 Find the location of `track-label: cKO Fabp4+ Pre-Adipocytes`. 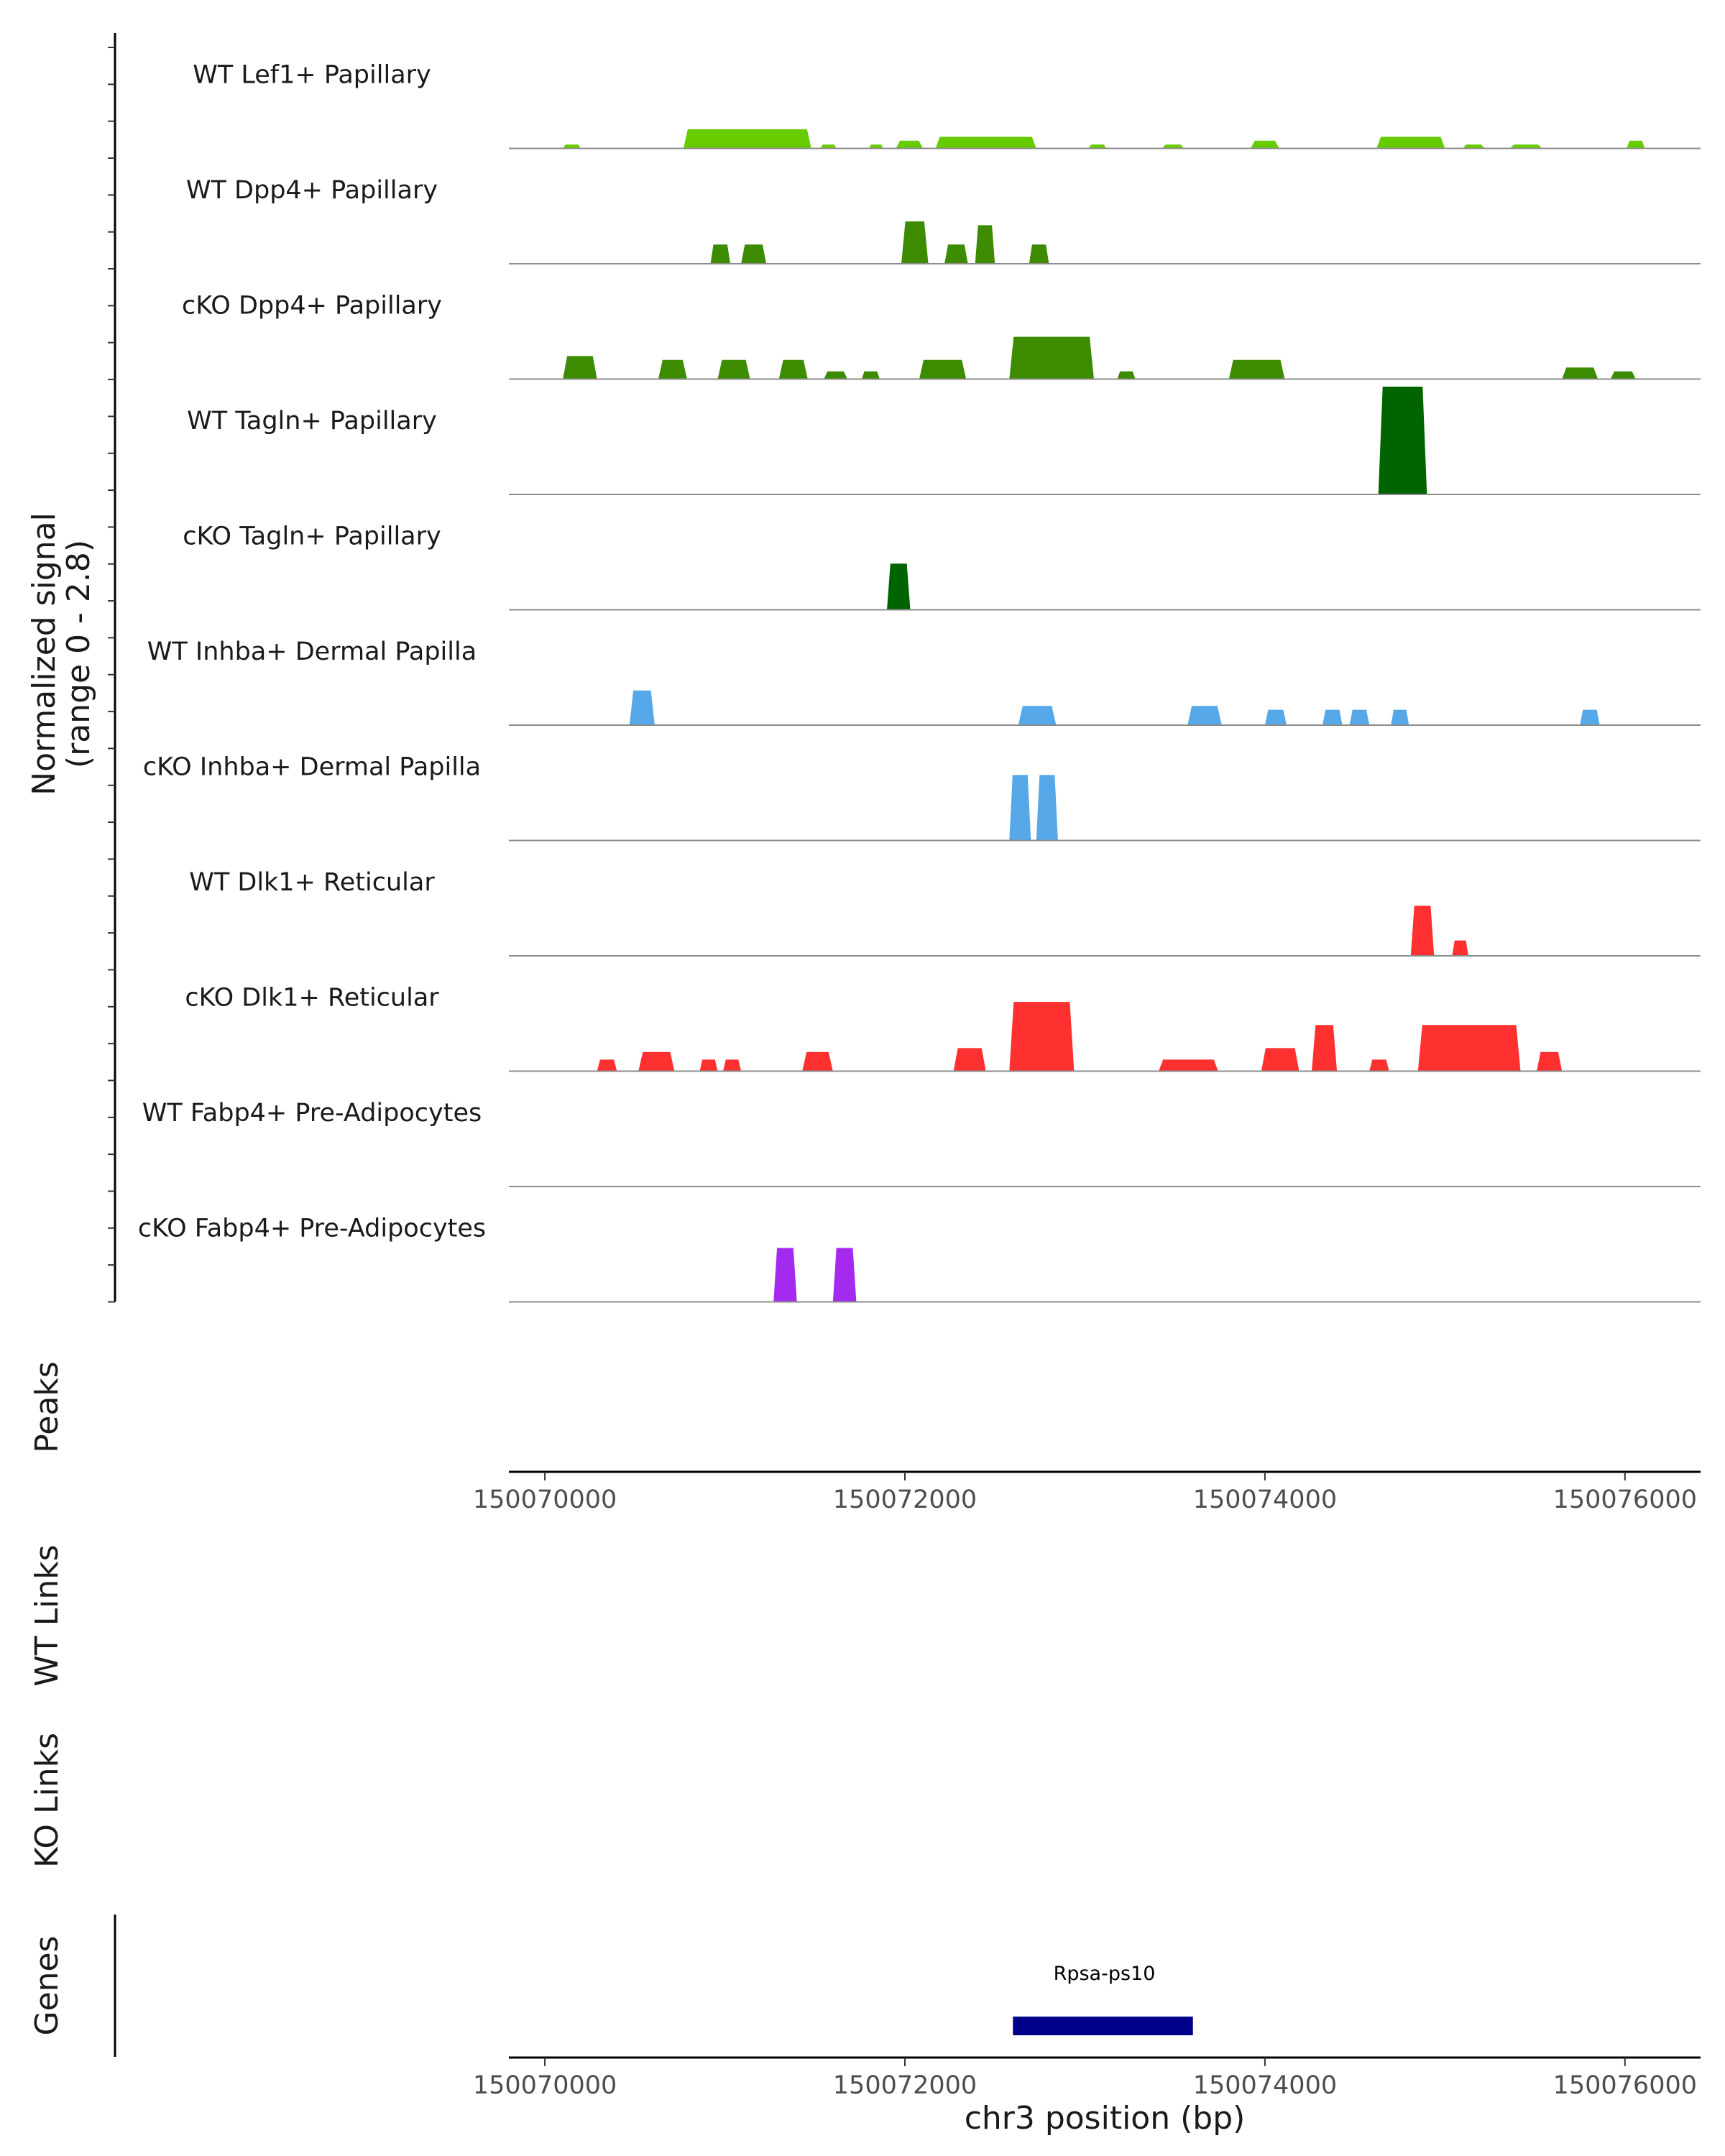

track-label: cKO Fabp4+ Pre-Adipocytes is located at coordinates (312, 1229).